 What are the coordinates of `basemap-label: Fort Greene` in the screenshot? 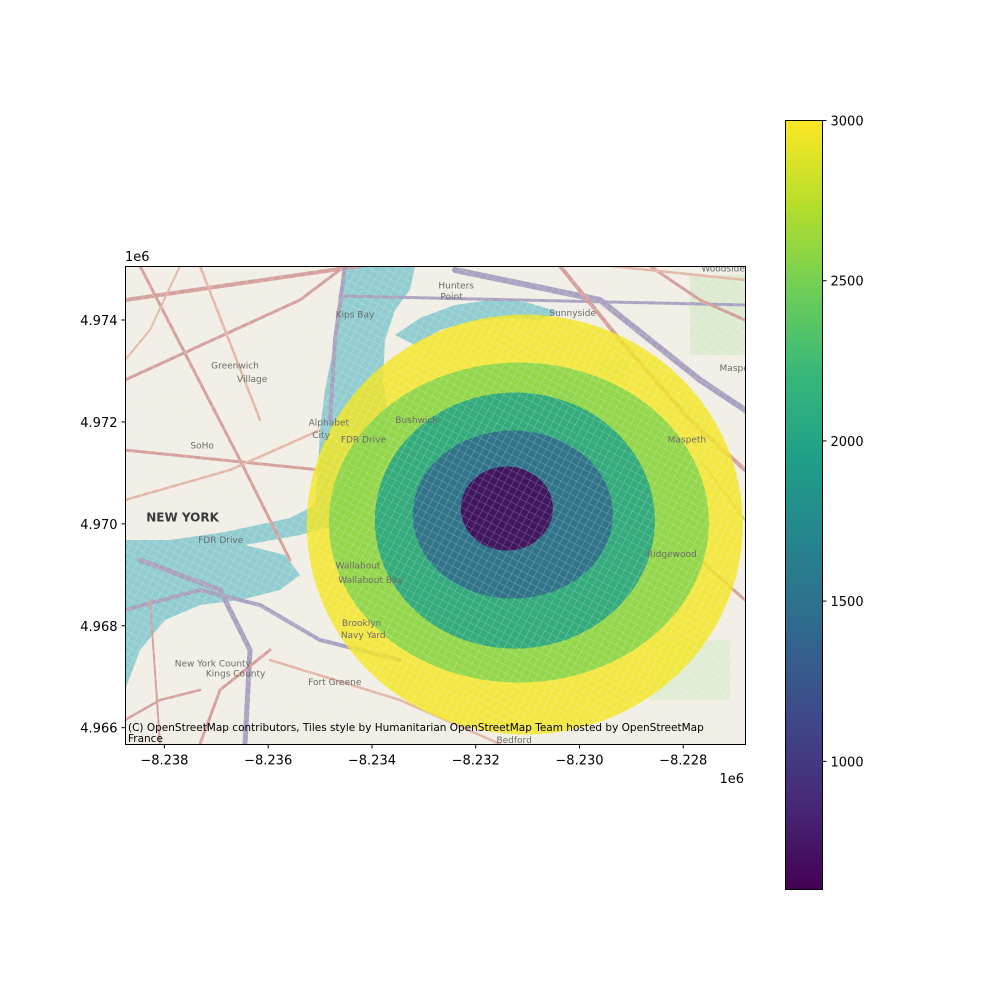 It's located at (335, 683).